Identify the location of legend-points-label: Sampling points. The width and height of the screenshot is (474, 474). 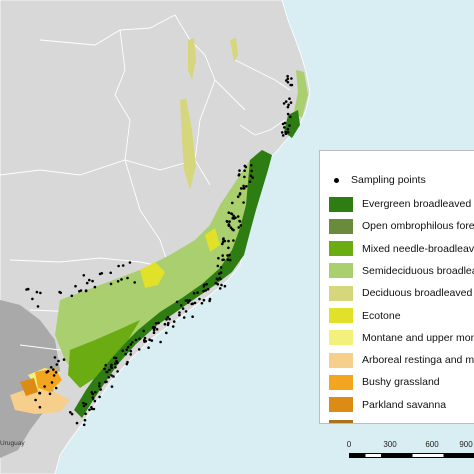
(388, 180).